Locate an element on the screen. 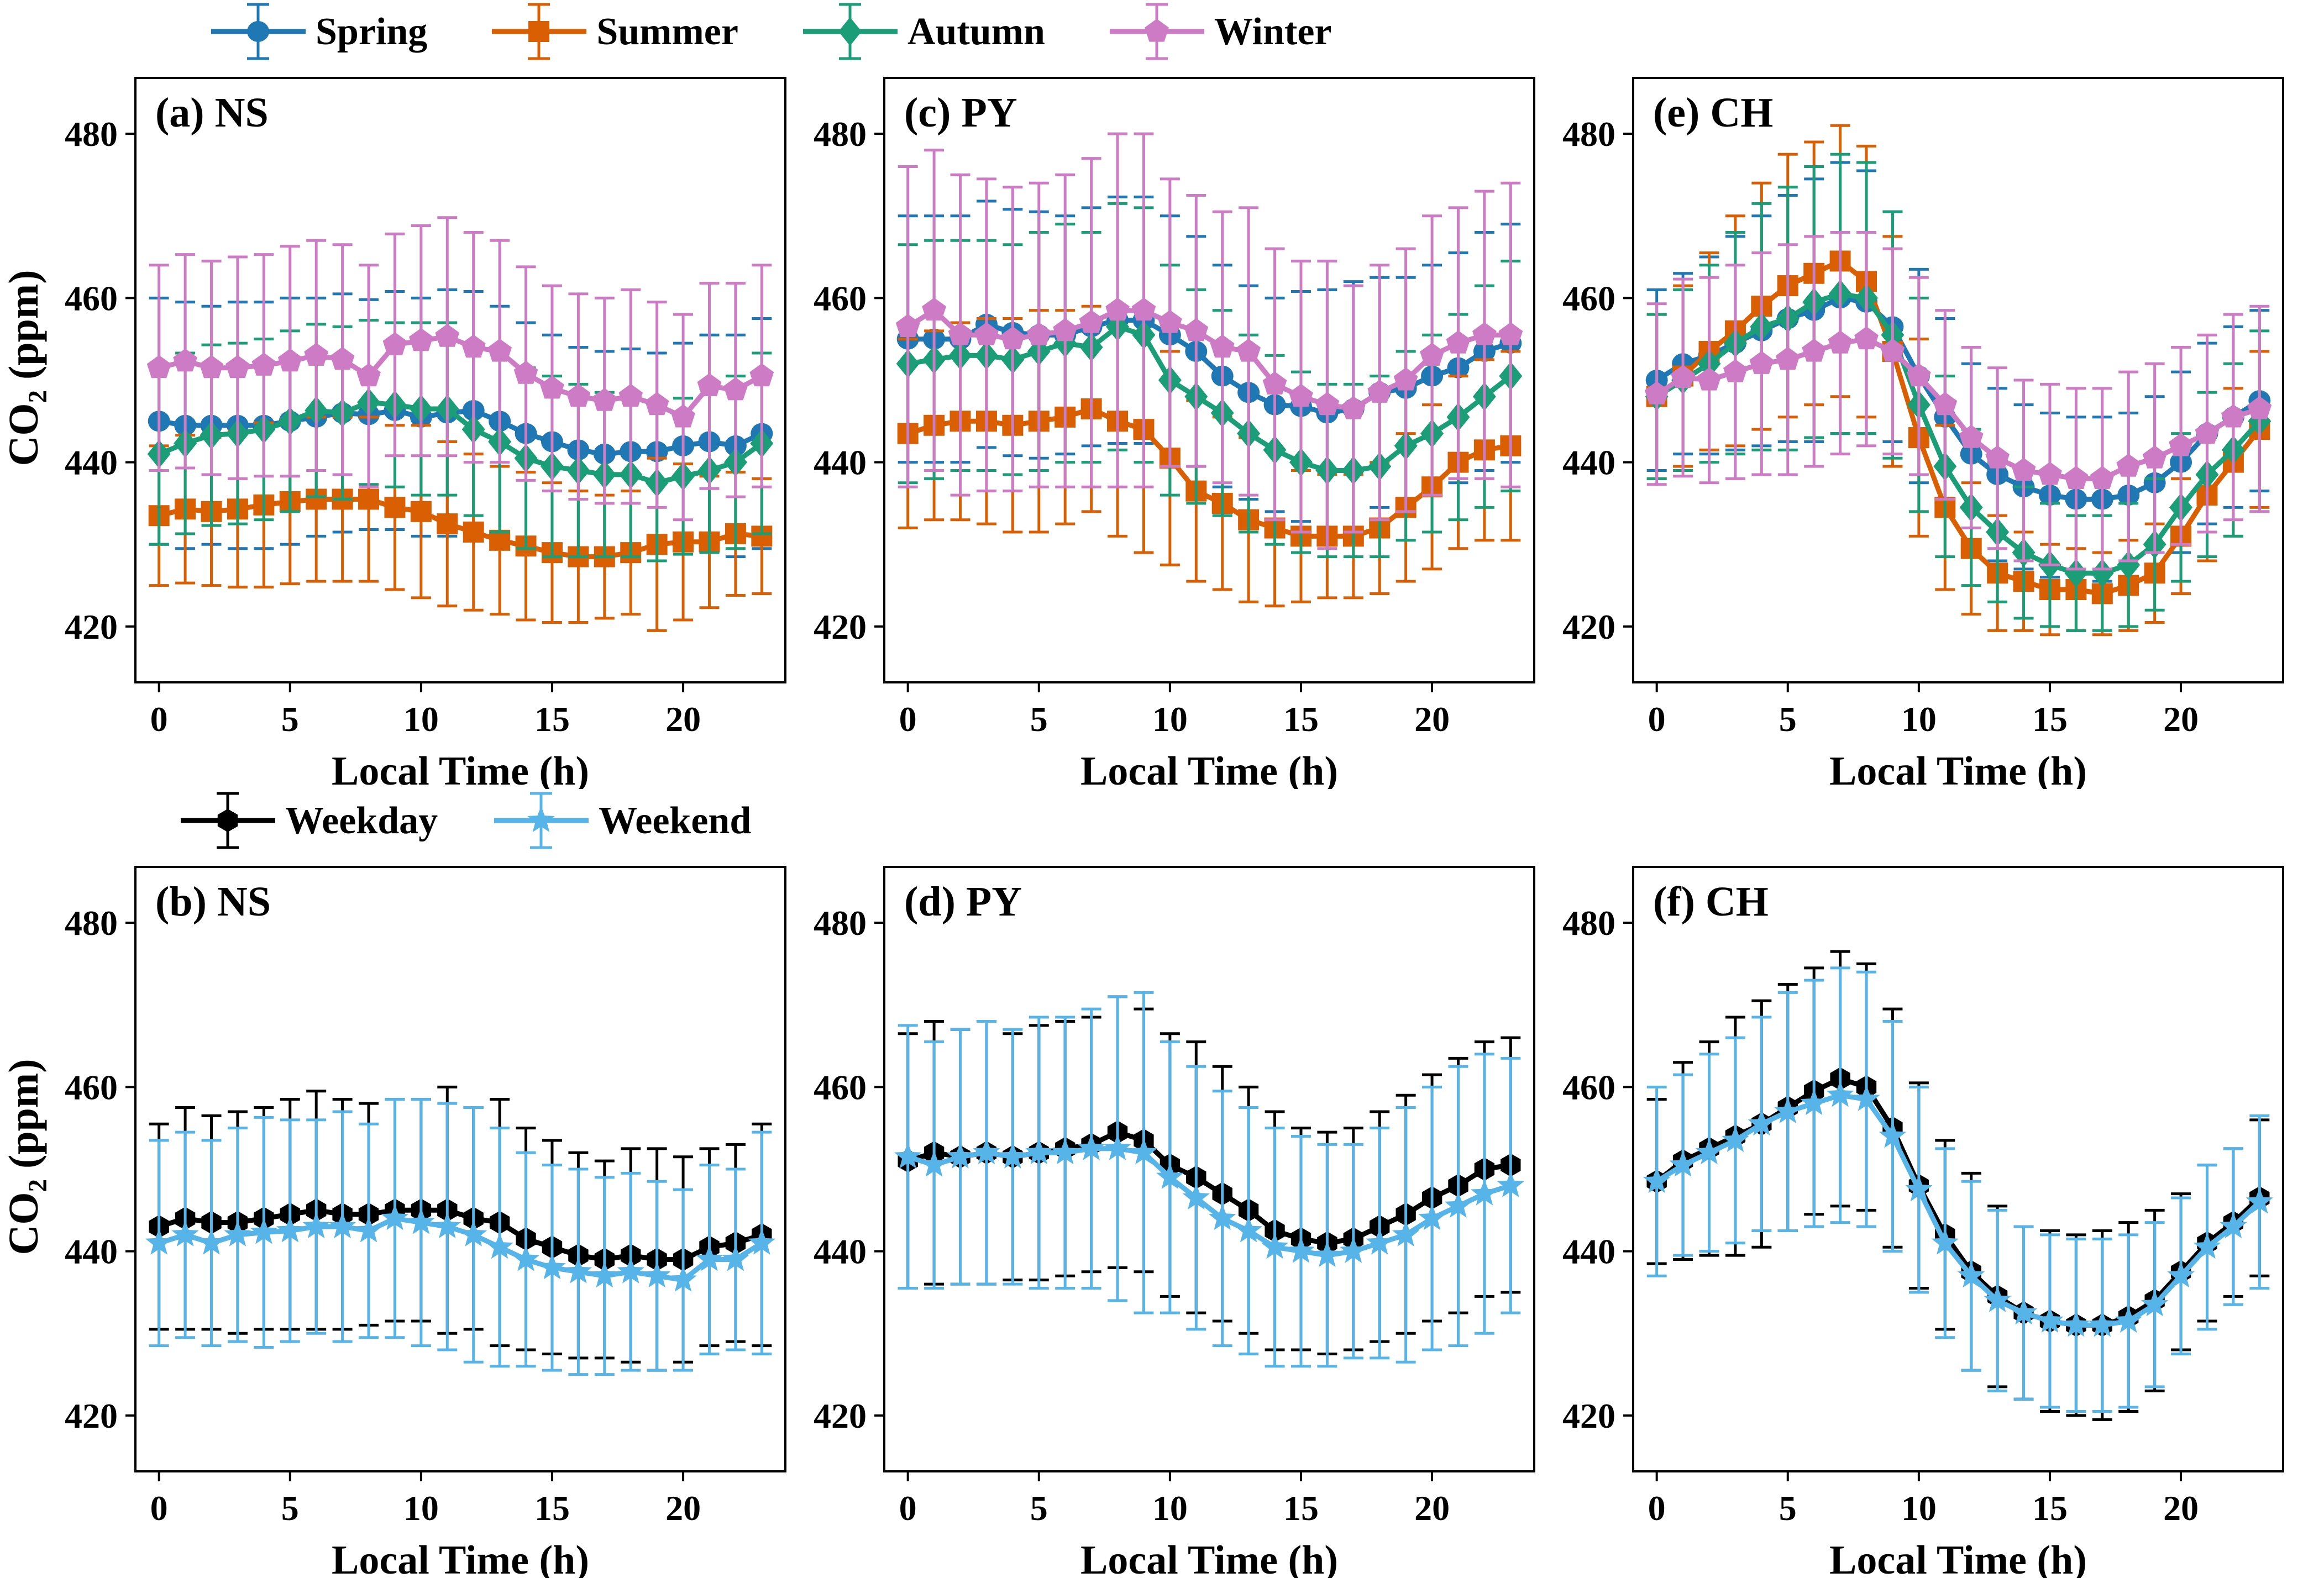 This screenshot has width=2324, height=1578. legend-label-winter: Winter is located at coordinates (1273, 31).